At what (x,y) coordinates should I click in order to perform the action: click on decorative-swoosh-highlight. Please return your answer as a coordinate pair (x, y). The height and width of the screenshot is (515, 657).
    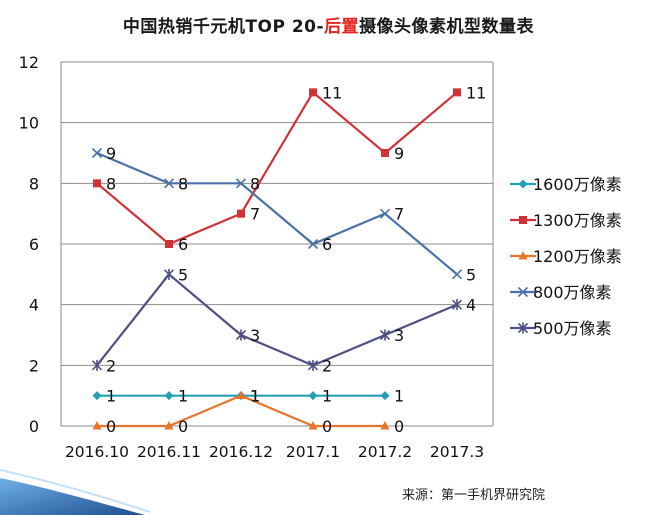
    Looking at the image, I should click on (75, 491).